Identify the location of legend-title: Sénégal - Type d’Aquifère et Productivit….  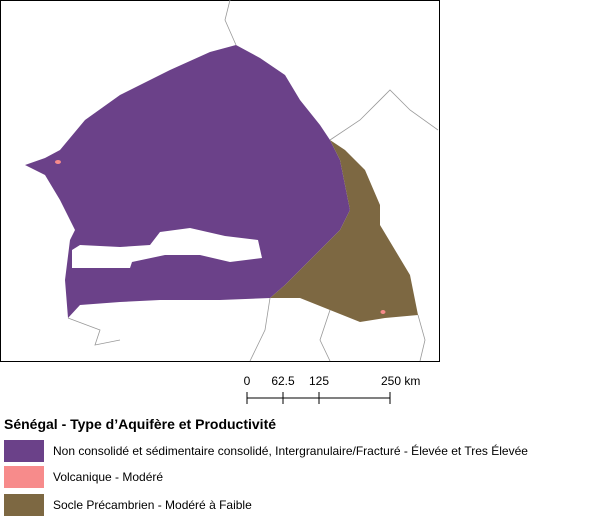
(140, 424).